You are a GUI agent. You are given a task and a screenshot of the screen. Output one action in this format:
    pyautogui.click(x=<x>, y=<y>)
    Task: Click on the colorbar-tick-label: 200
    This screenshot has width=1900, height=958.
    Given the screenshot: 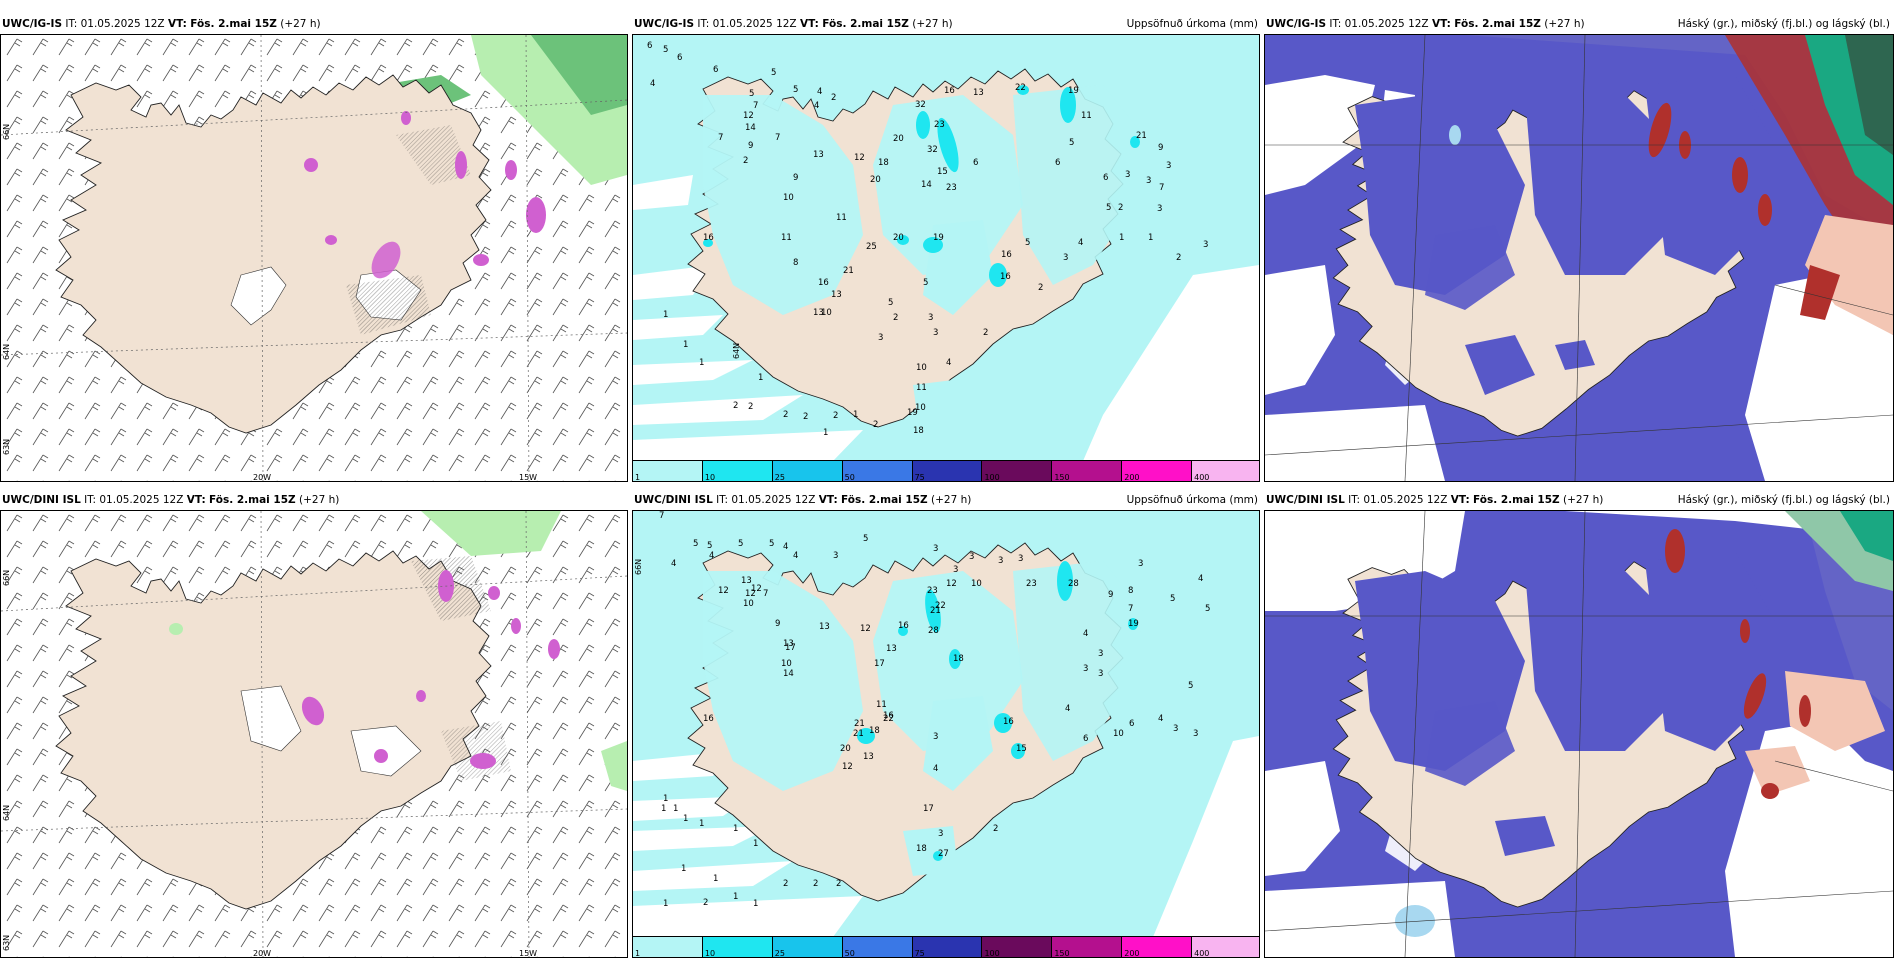 What is the action you would take?
    pyautogui.click(x=1132, y=477)
    